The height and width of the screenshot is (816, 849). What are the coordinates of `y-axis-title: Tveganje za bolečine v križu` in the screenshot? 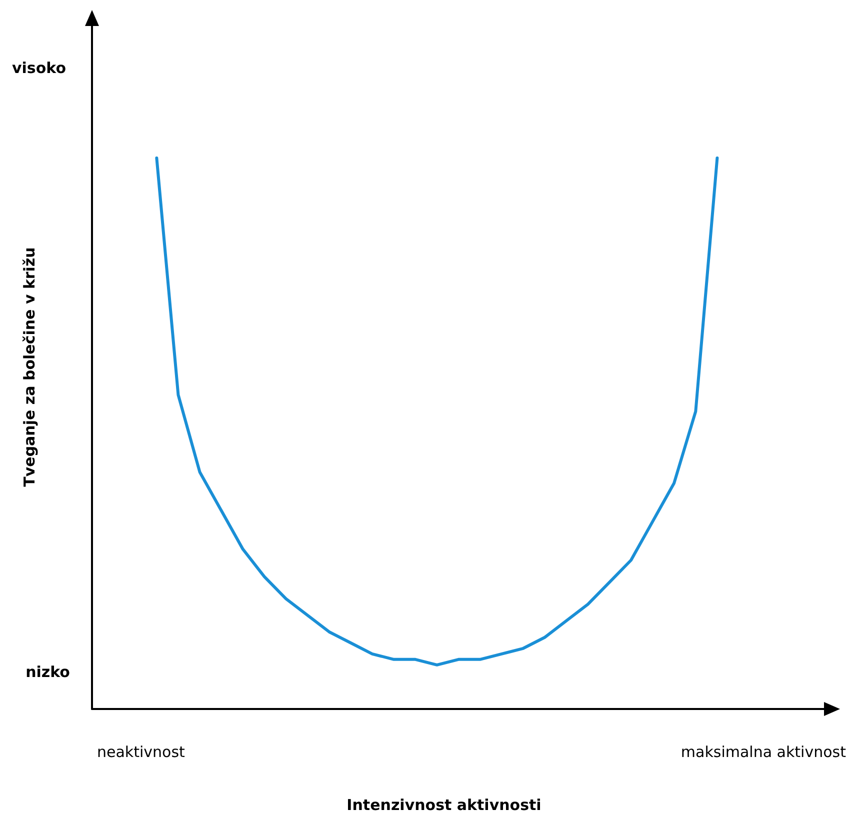 It's located at (29, 367).